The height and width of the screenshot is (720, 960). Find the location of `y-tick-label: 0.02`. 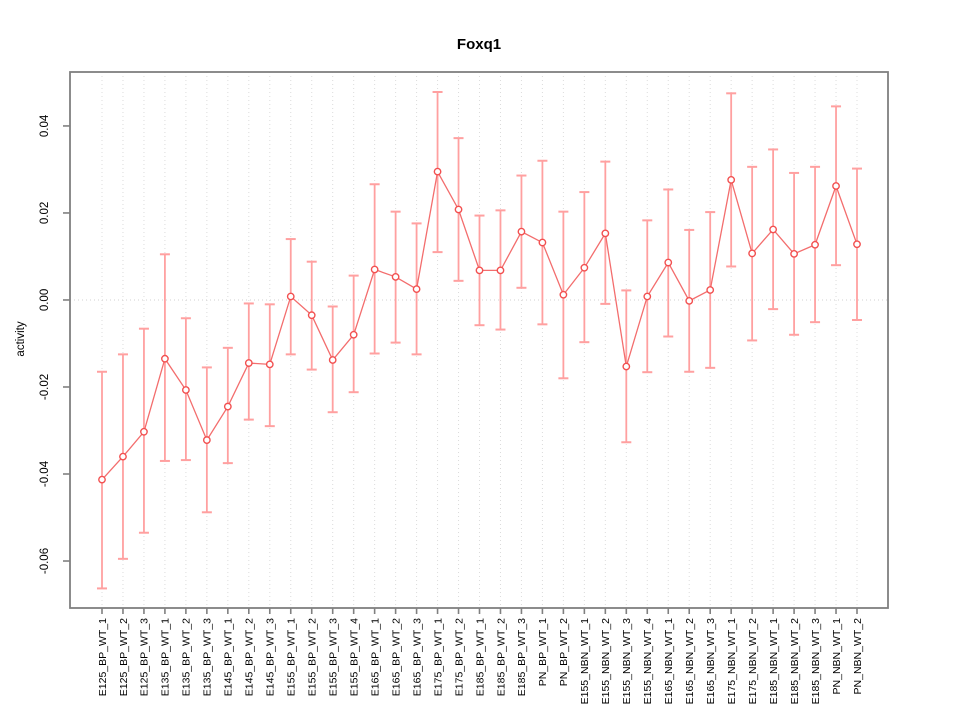

y-tick-label: 0.02 is located at coordinates (45, 213).